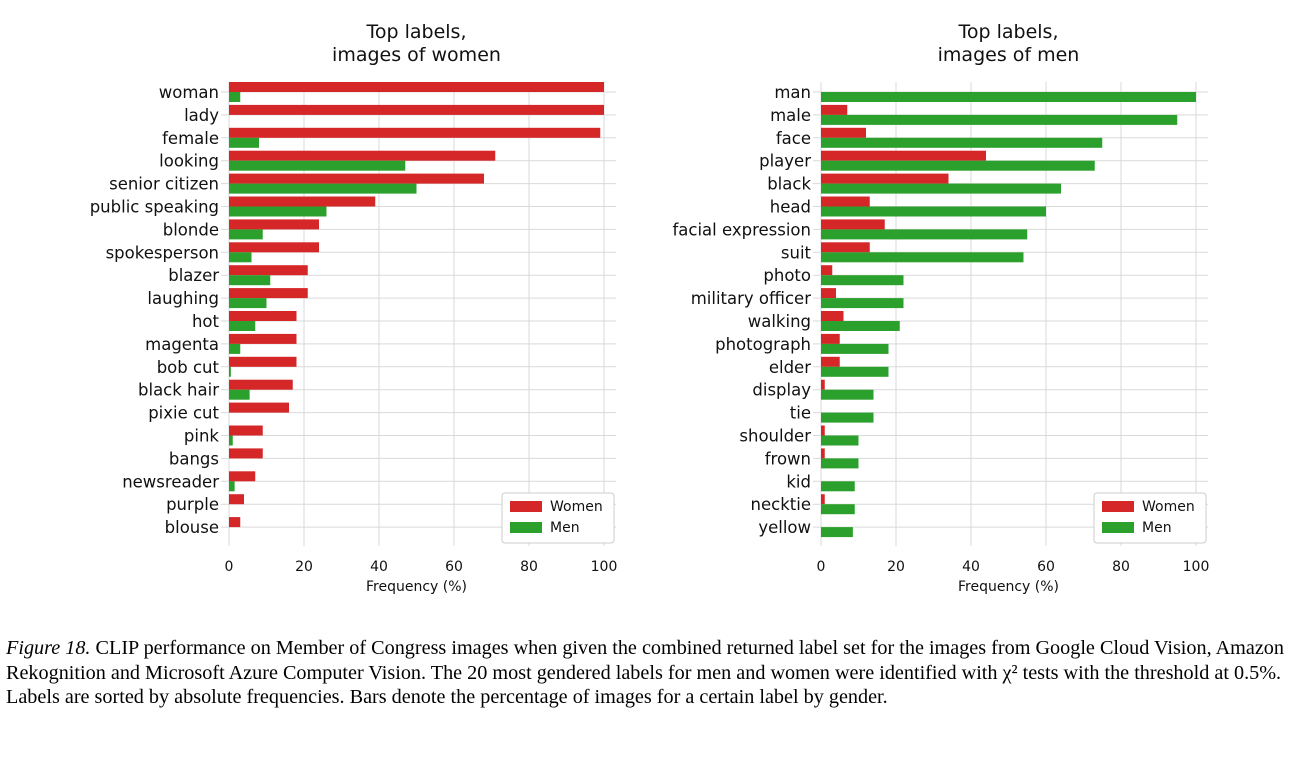 Image resolution: width=1314 pixels, height=770 pixels. I want to click on bar-women-suit, so click(845, 247).